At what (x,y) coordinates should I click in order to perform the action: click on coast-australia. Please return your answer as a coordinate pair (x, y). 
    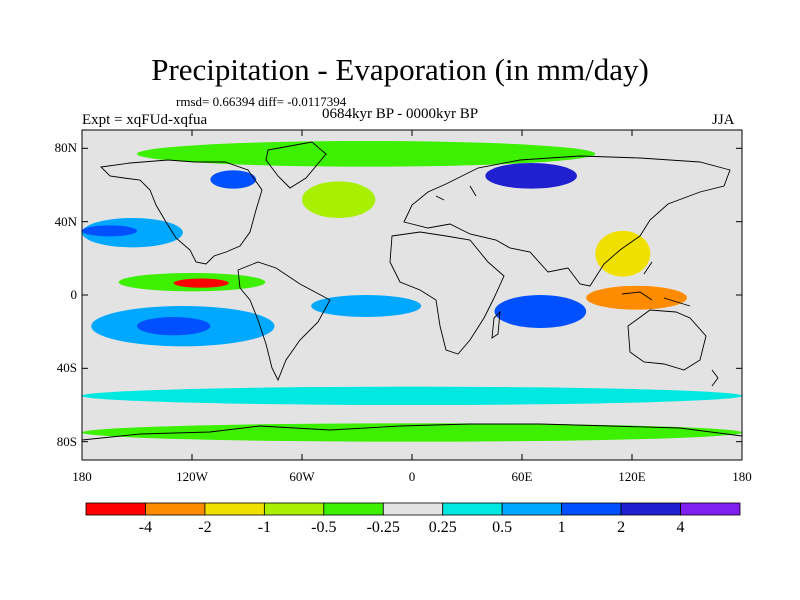
    Looking at the image, I should click on (667, 340).